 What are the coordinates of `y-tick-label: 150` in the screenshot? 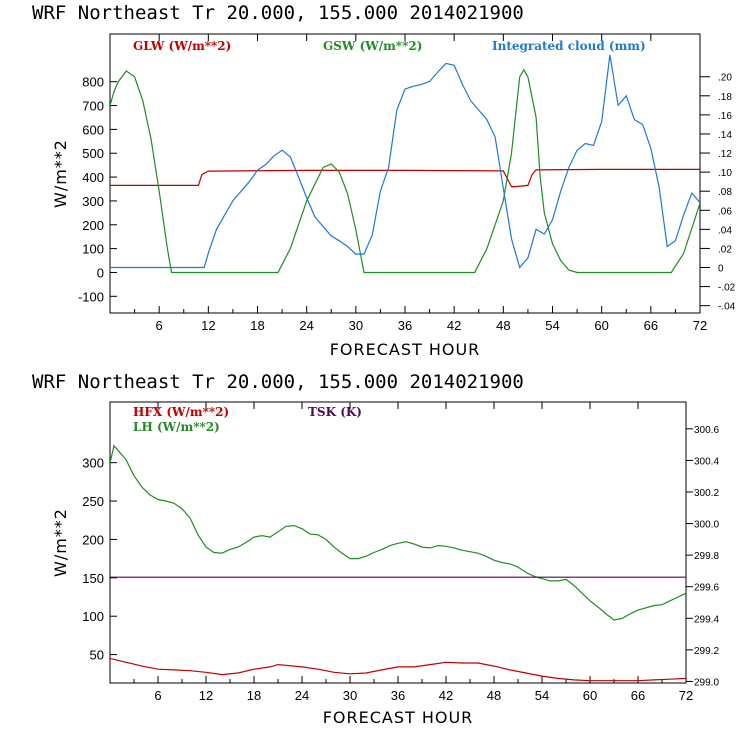 It's located at (93, 578).